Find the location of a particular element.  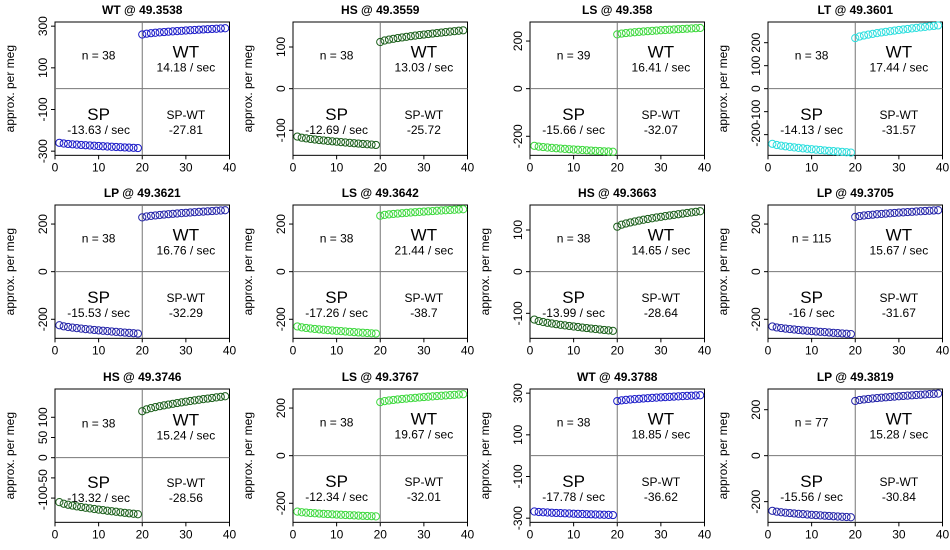

x-tick-label: 40 is located at coordinates (942, 167).